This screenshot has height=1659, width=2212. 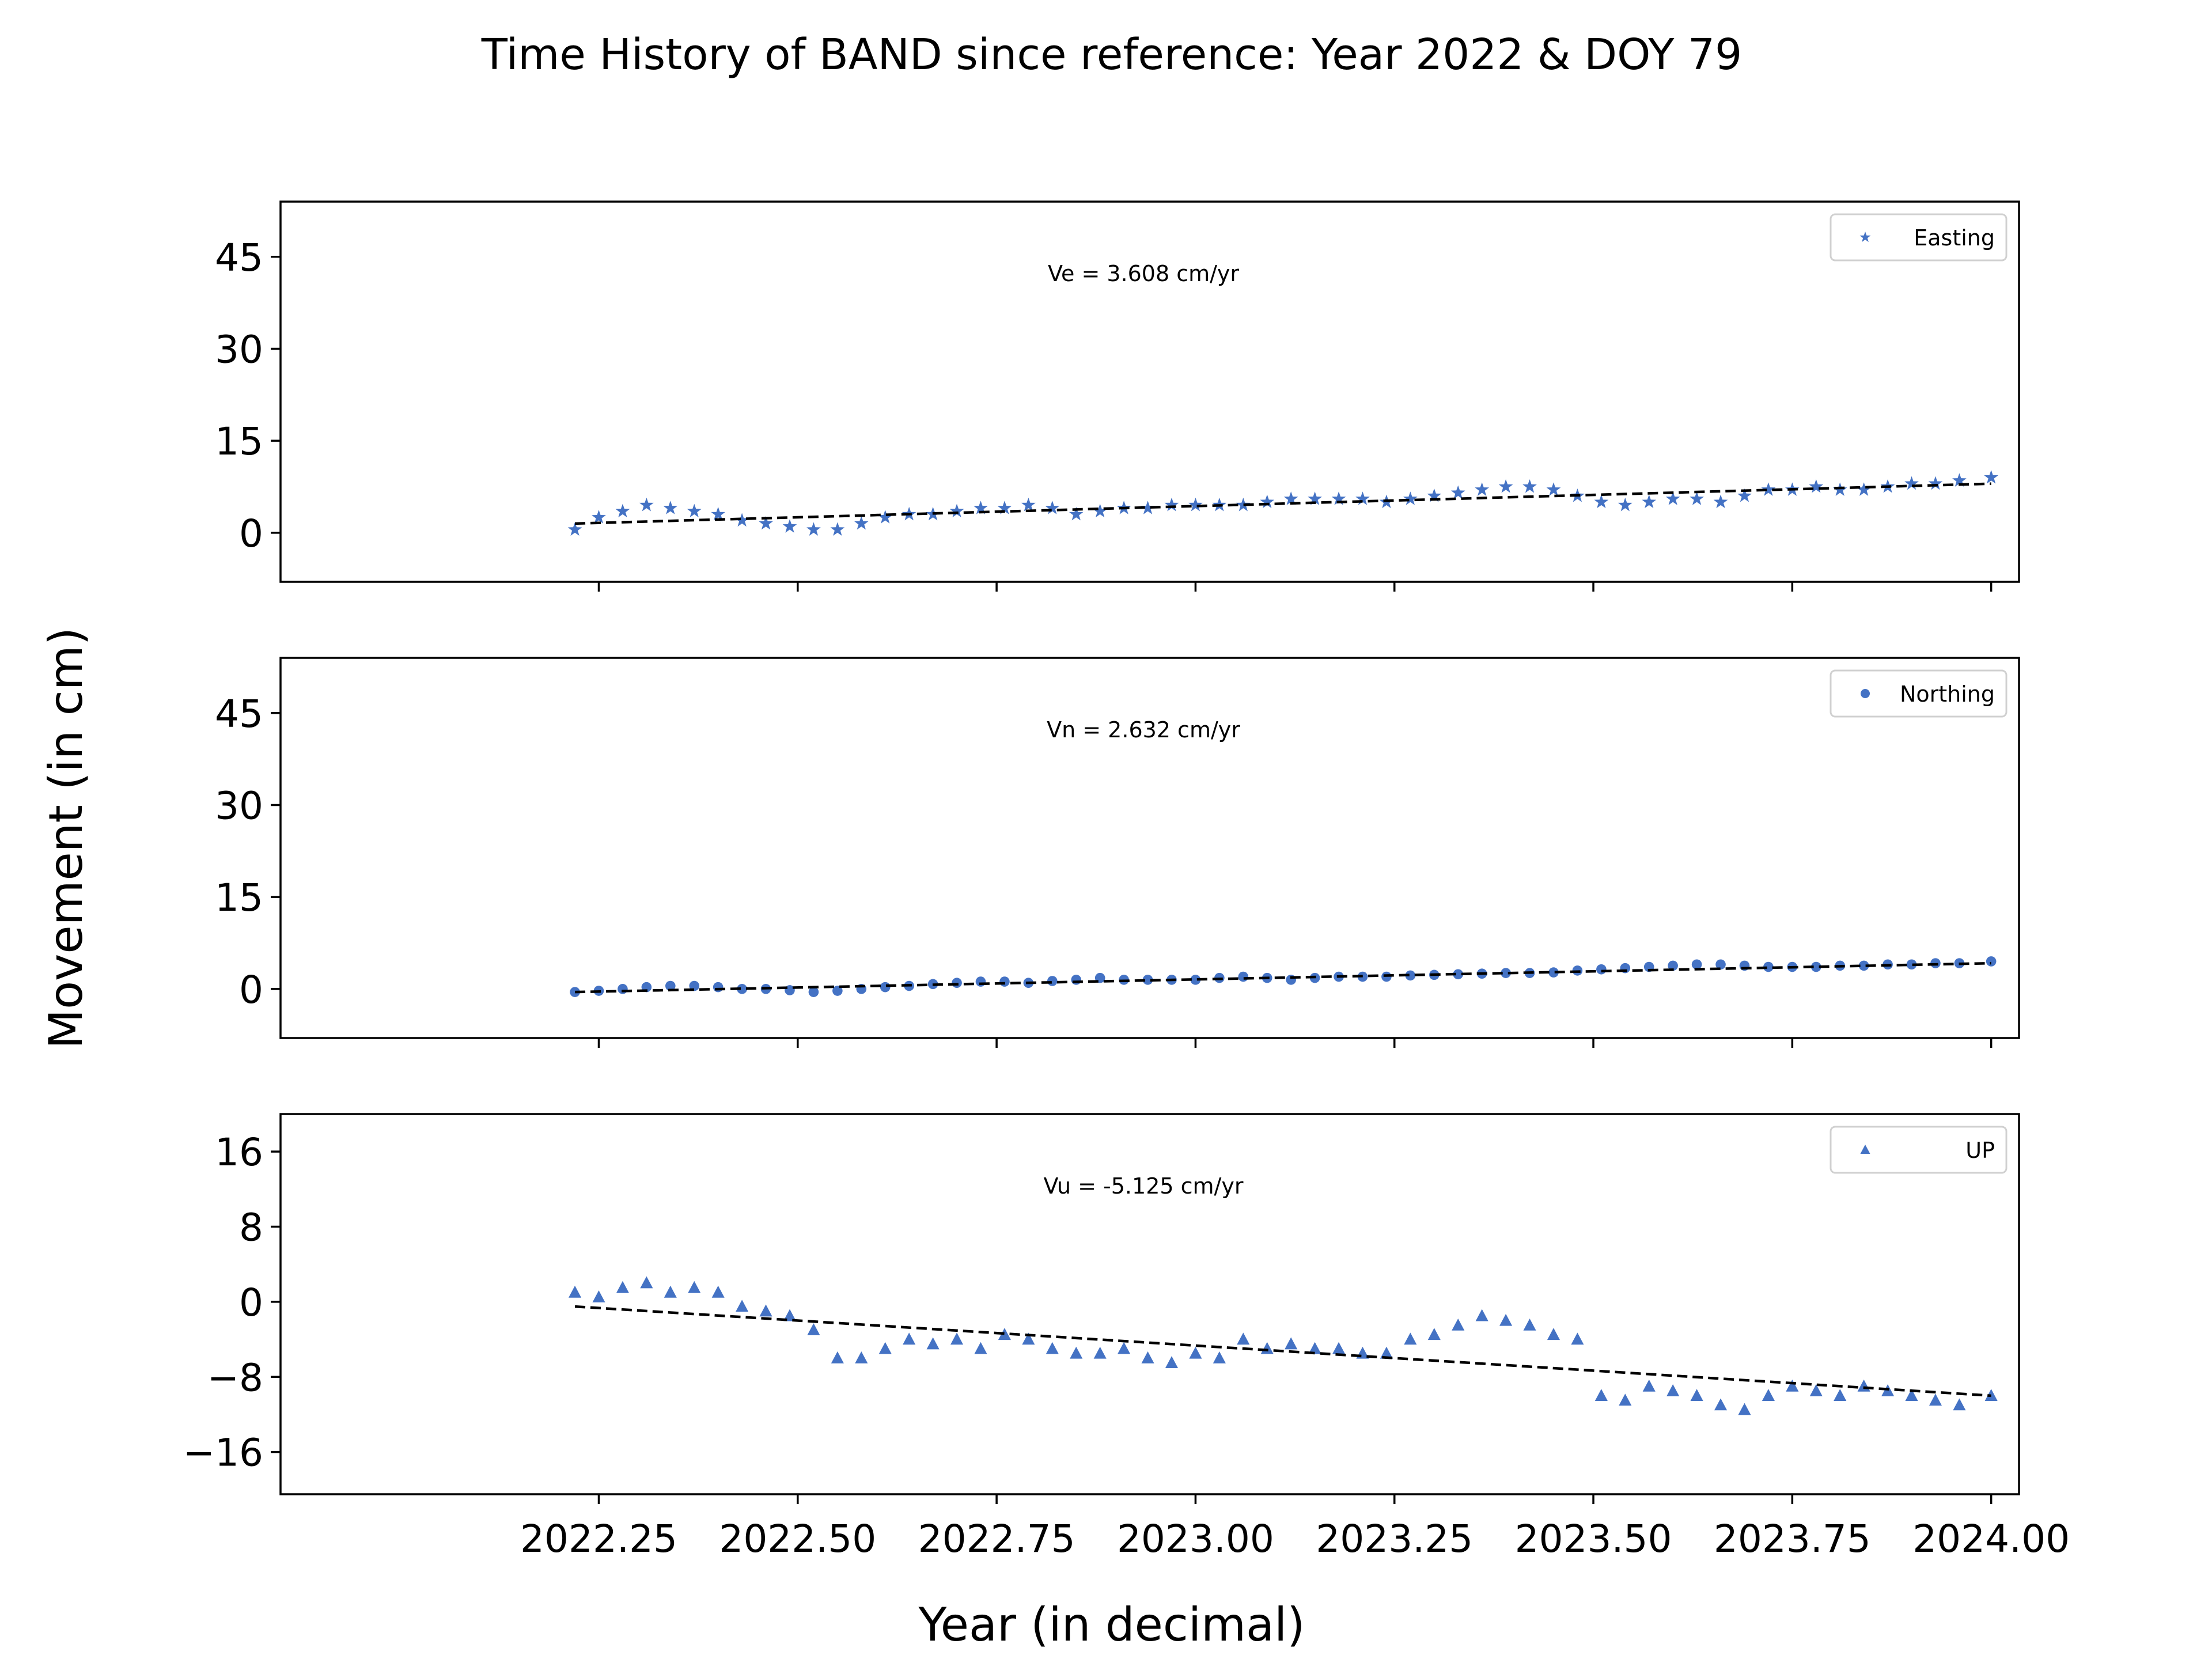 What do you see at coordinates (1143, 273) in the screenshot?
I see `velocity-label: Ve = 3.608 cm/yr` at bounding box center [1143, 273].